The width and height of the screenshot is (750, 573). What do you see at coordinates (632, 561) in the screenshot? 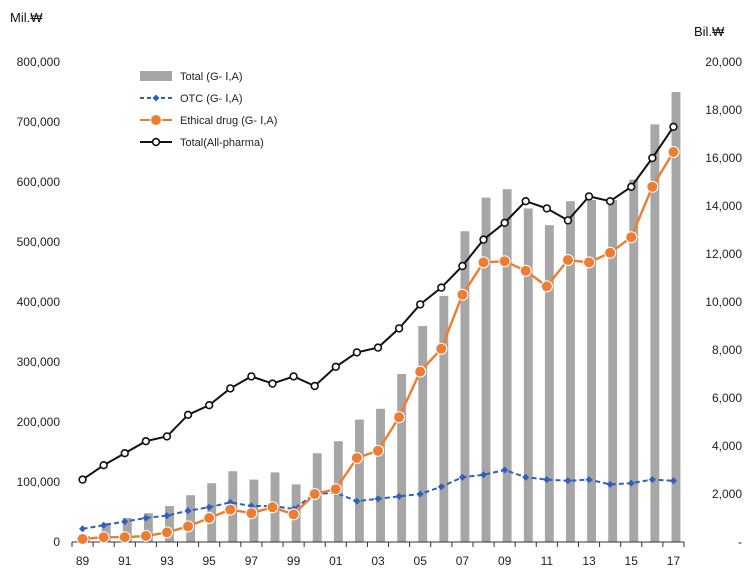
I see `x-tick-label: 15` at bounding box center [632, 561].